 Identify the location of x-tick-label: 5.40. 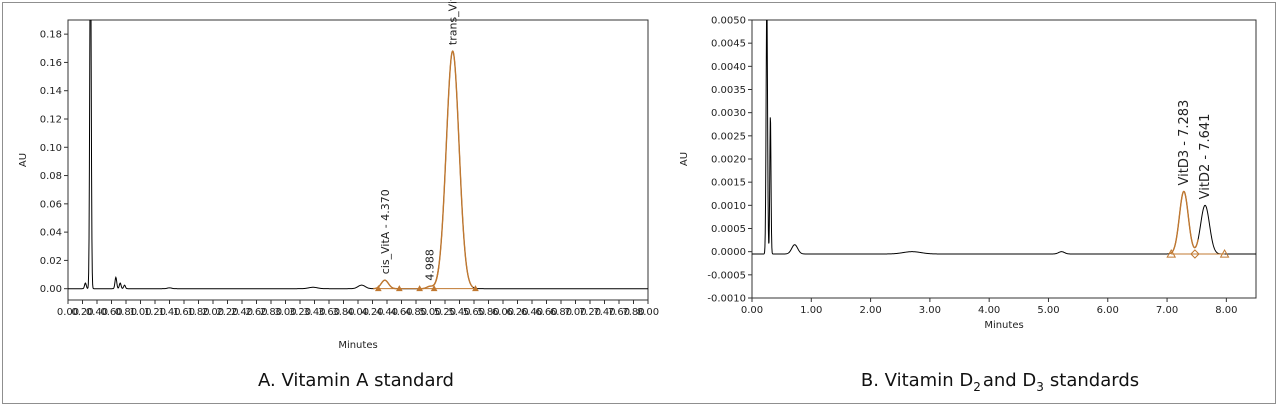
(459, 312).